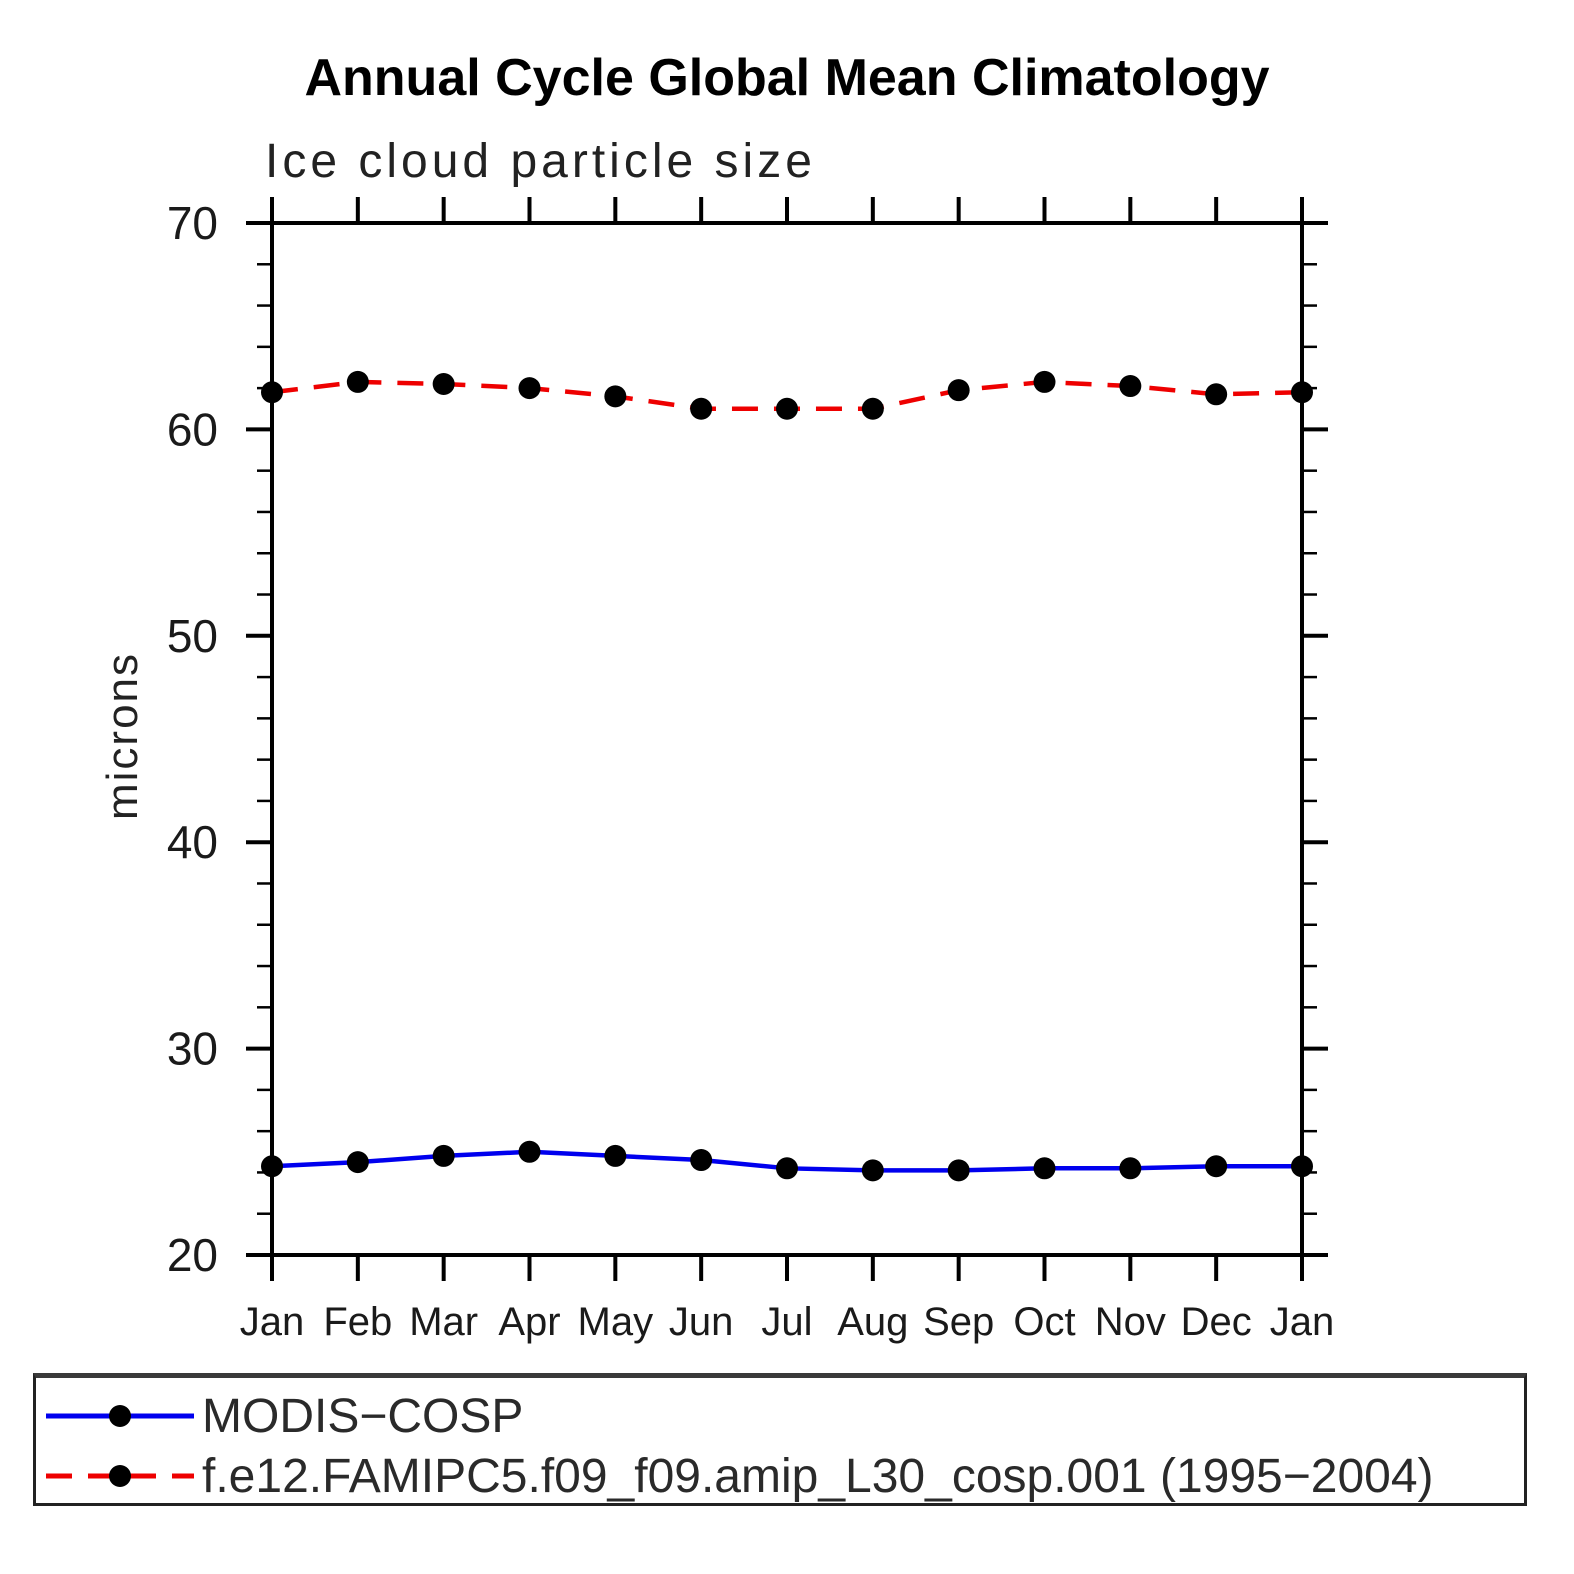  What do you see at coordinates (787, 395) in the screenshot?
I see `series-model-amip` at bounding box center [787, 395].